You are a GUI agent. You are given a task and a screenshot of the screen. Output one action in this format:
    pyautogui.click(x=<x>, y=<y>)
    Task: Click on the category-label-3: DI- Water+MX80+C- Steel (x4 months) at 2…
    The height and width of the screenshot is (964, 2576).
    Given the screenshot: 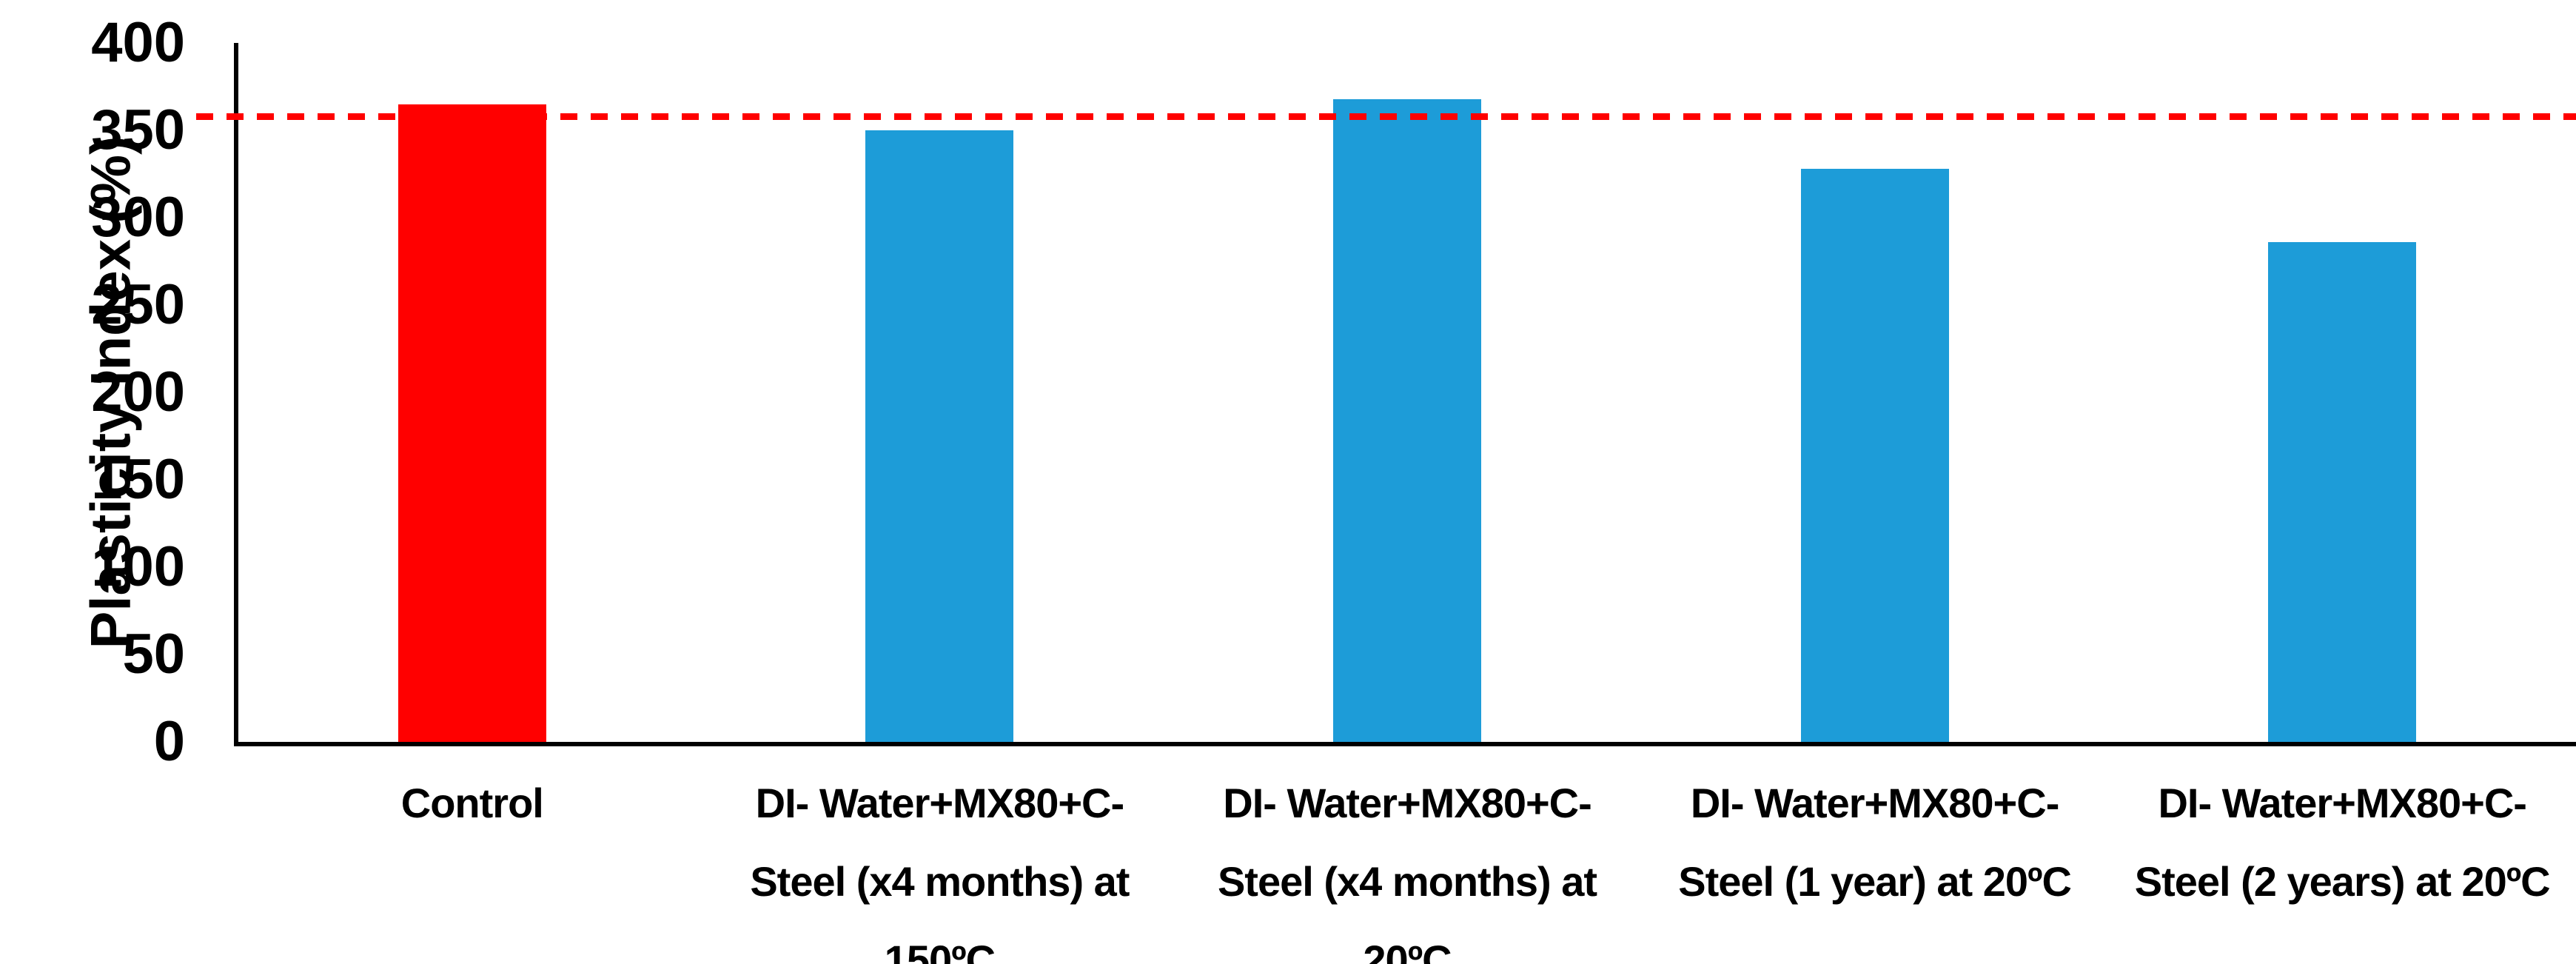 What is the action you would take?
    pyautogui.click(x=1407, y=872)
    